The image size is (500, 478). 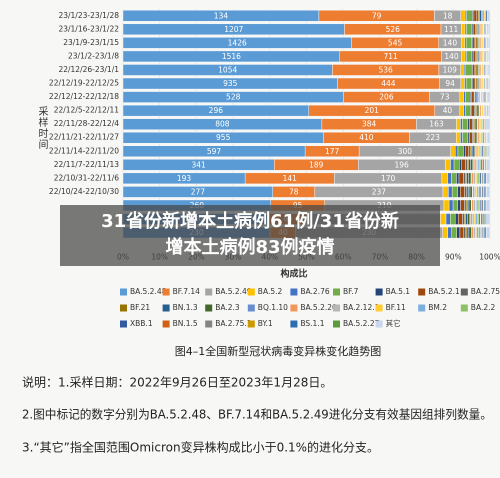 What do you see at coordinates (316, 164) in the screenshot?
I see `data-label: 189` at bounding box center [316, 164].